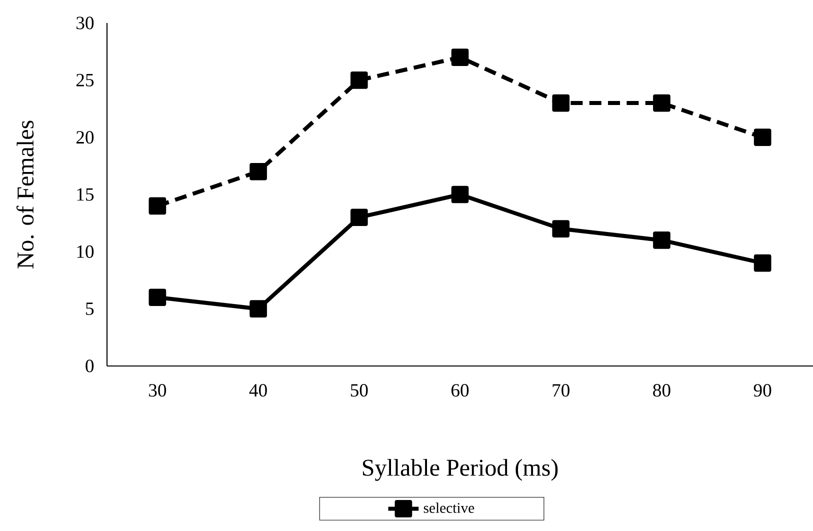  What do you see at coordinates (90, 309) in the screenshot?
I see `y-tick-label: 5` at bounding box center [90, 309].